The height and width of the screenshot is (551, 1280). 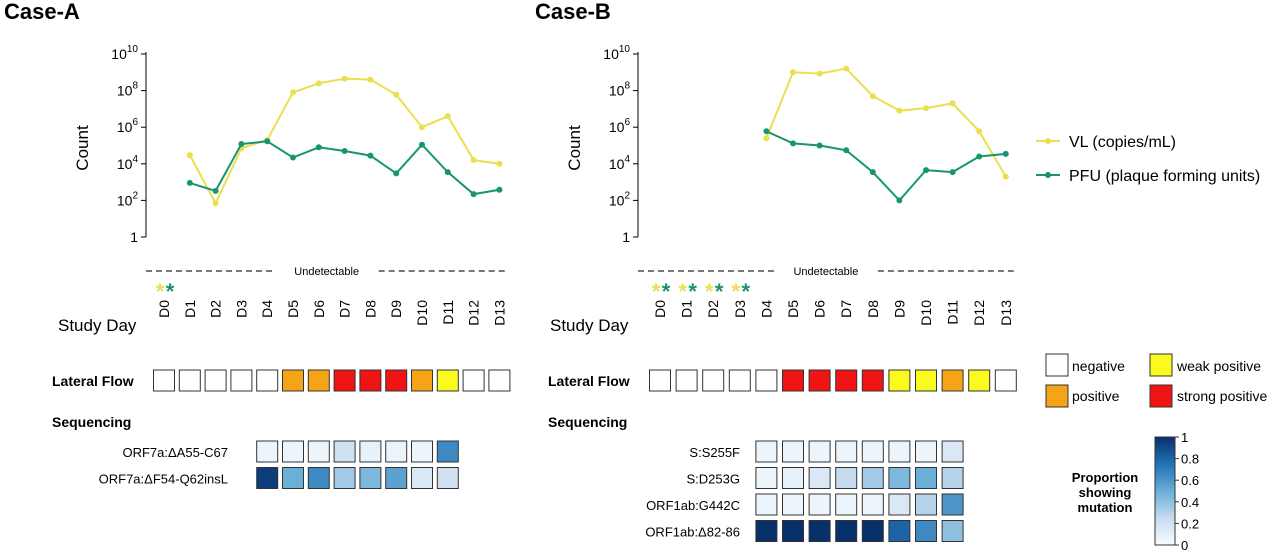 What do you see at coordinates (164, 309) in the screenshot?
I see `x-tick-label: D0` at bounding box center [164, 309].